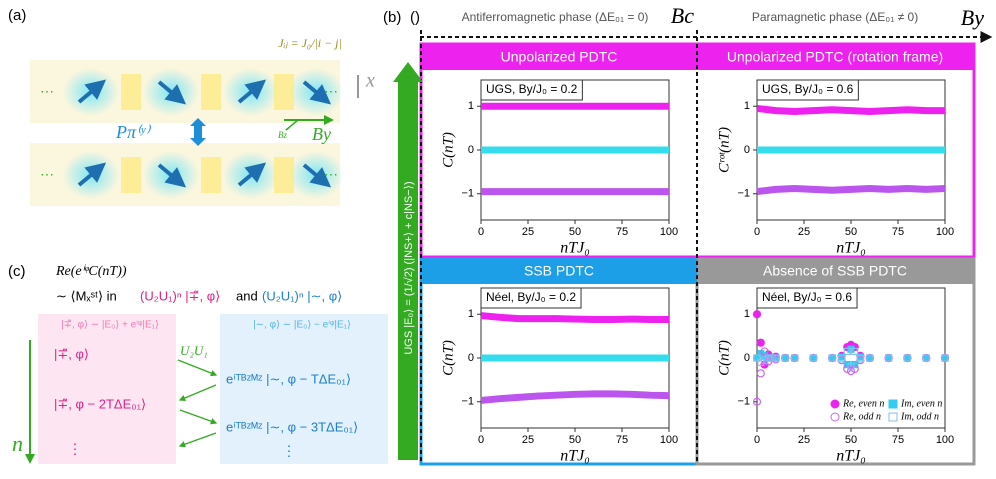 The image size is (996, 479). What do you see at coordinates (292, 125) in the screenshot?
I see `bz-arrow` at bounding box center [292, 125].